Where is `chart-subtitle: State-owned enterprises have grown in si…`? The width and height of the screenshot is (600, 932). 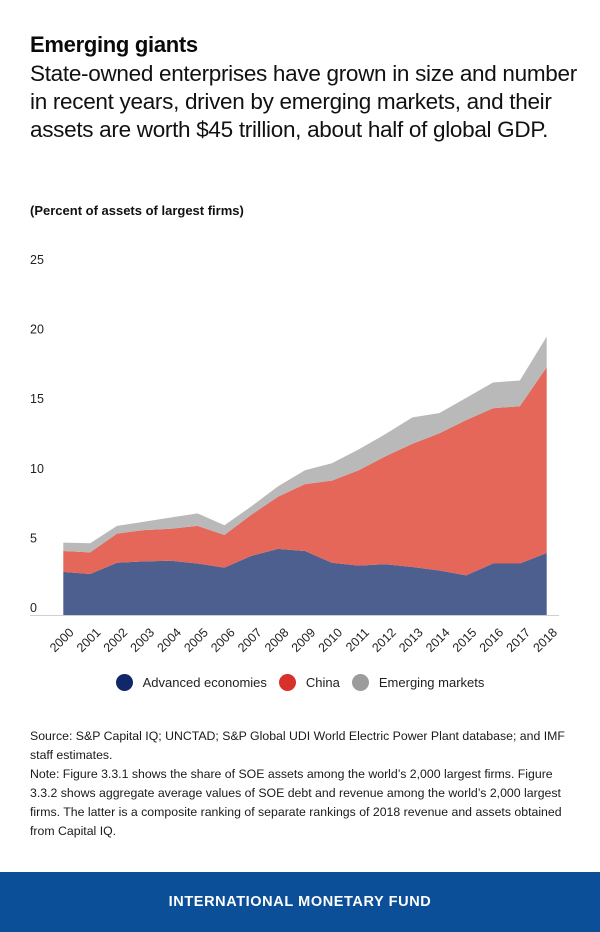
chart-subtitle: State-owned enterprises have grown in si… is located at coordinates (303, 101).